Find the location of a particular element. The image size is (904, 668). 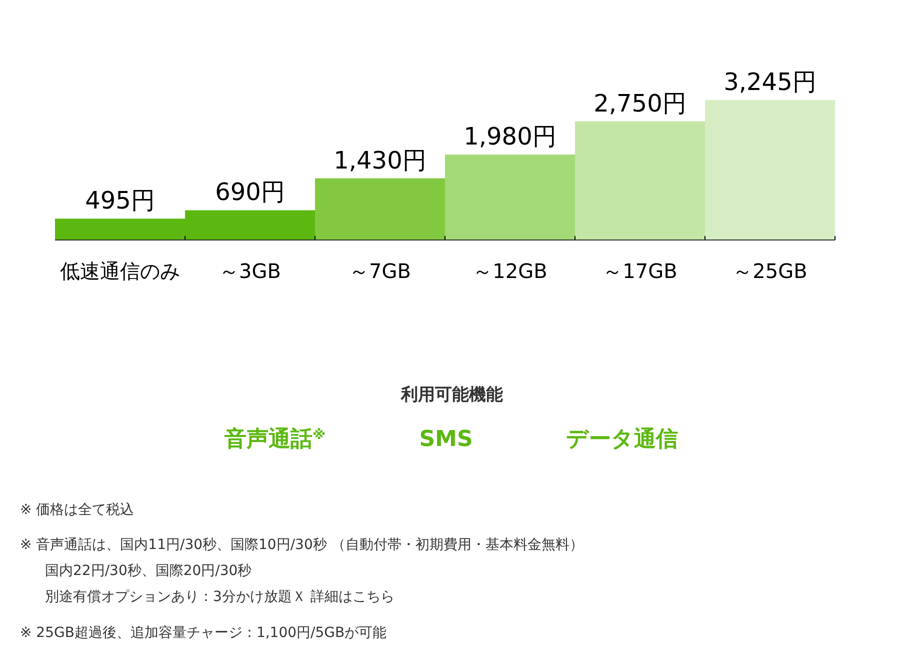

text: 音声通話$^{※}$ is located at coordinates (275, 439).